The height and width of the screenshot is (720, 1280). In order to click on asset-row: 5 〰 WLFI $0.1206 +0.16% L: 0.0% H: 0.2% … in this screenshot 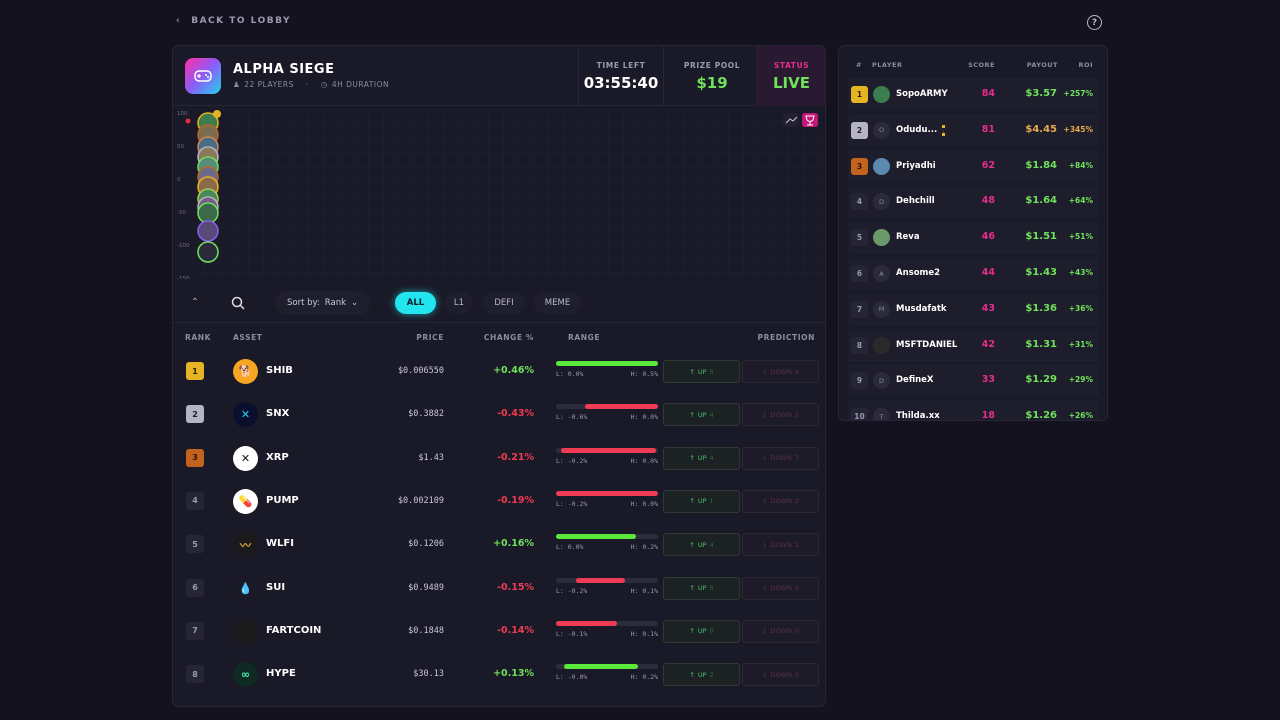, I will do `click(499, 544)`.